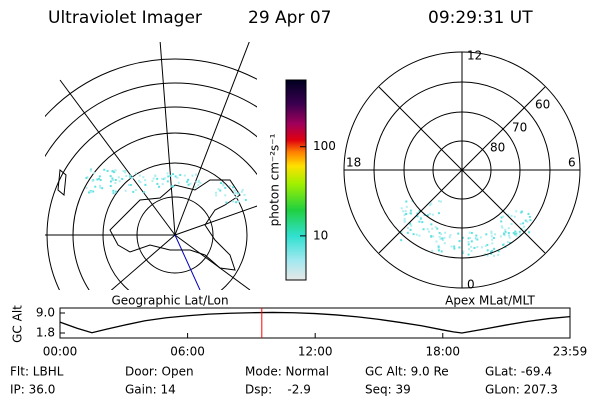  Describe the element at coordinates (32, 390) in the screenshot. I see `footer-field: IP: 36.0` at that location.